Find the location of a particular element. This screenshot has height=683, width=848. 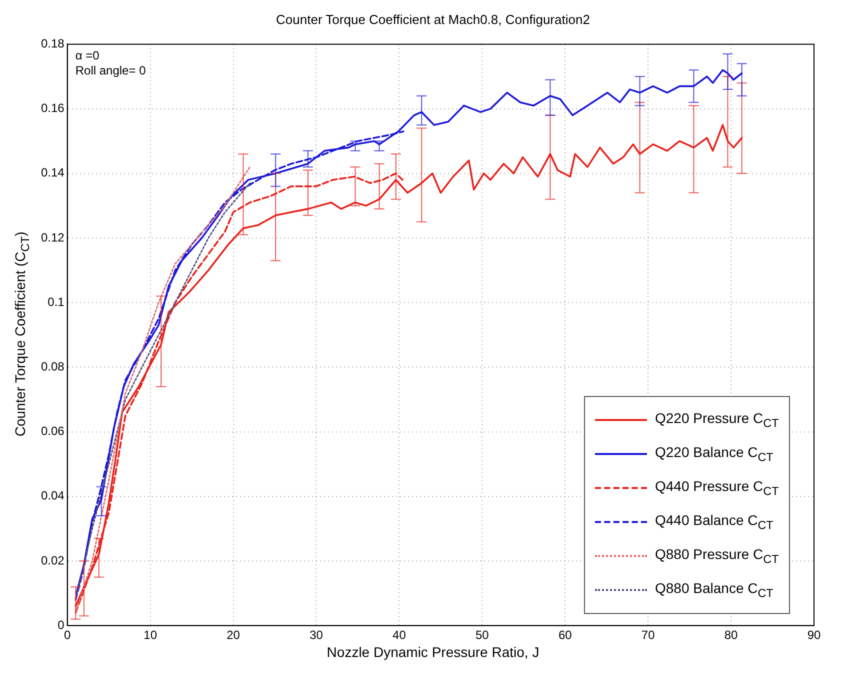

legend-label: Q880 Pressure C$_{CT}$ is located at coordinates (717, 556).